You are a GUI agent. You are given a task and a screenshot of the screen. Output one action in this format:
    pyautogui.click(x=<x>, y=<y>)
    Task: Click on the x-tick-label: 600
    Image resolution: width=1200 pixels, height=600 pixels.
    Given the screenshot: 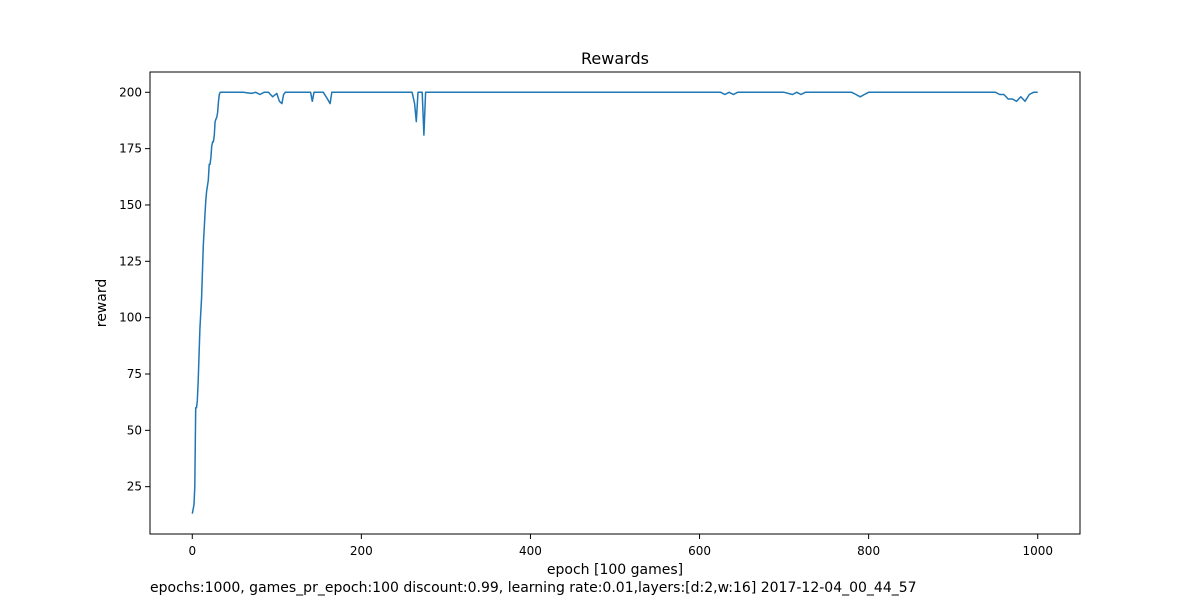 What is the action you would take?
    pyautogui.click(x=699, y=551)
    